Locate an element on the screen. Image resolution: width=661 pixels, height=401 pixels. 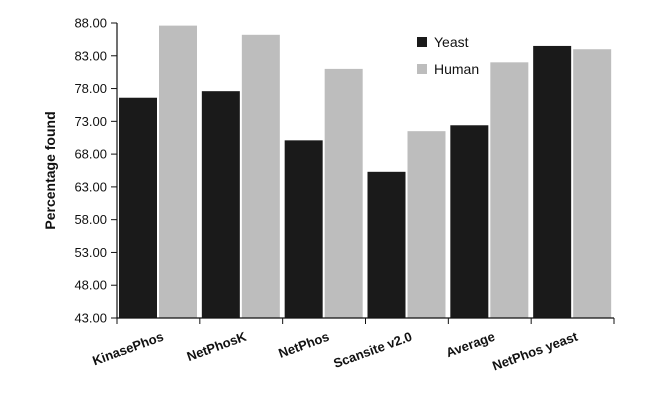
y-axis-title: Percentage found is located at coordinates (50, 170).